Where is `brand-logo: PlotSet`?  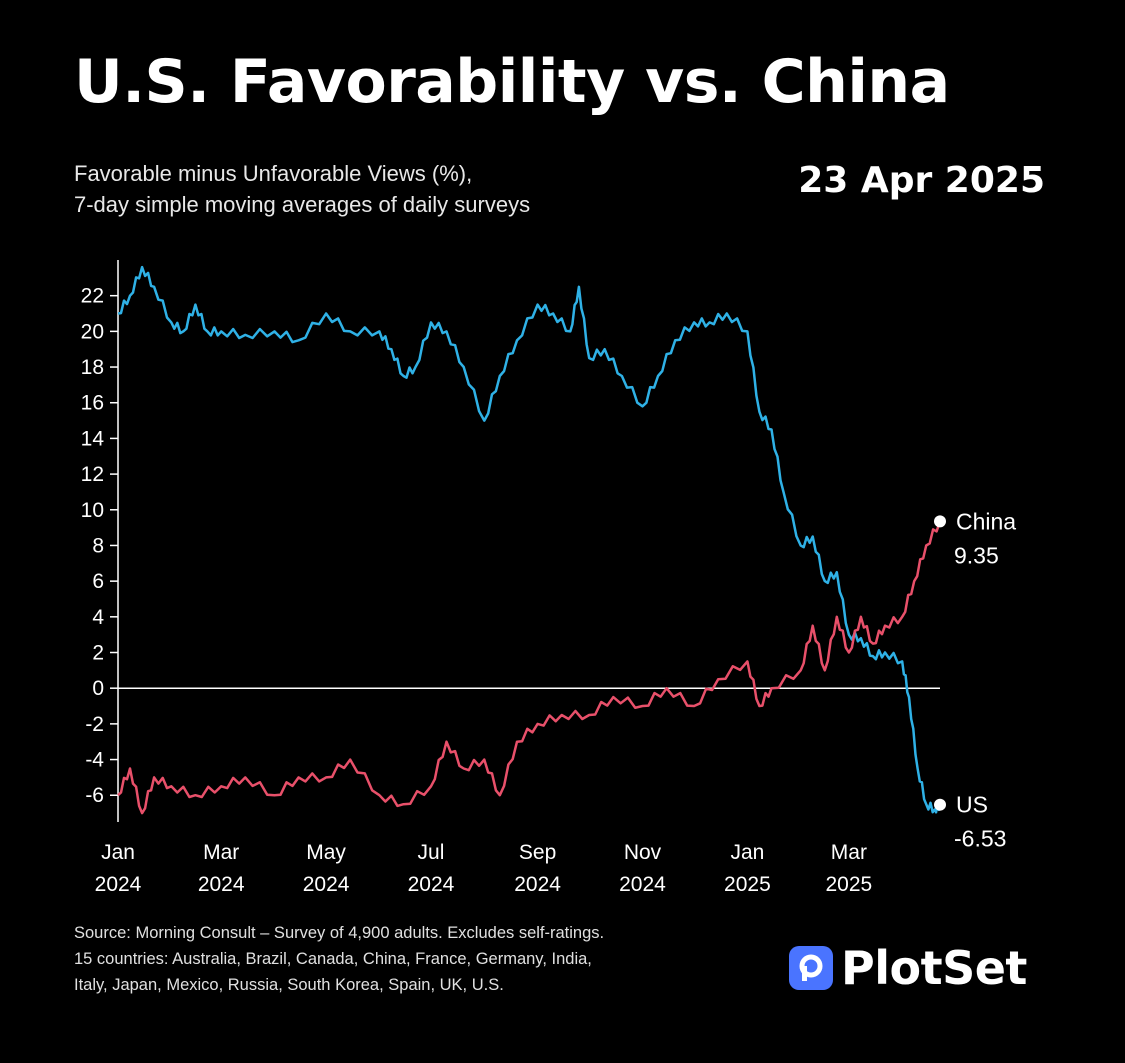
brand-logo: PlotSet is located at coordinates (908, 968).